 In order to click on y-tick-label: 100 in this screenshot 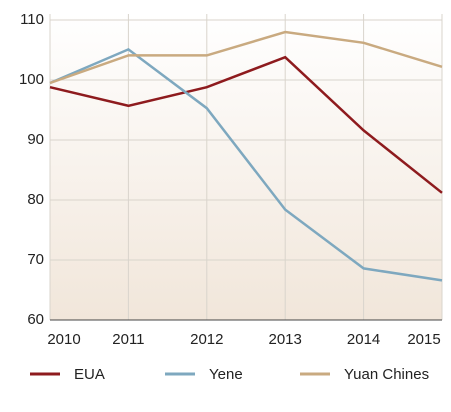, I will do `click(31, 79)`.